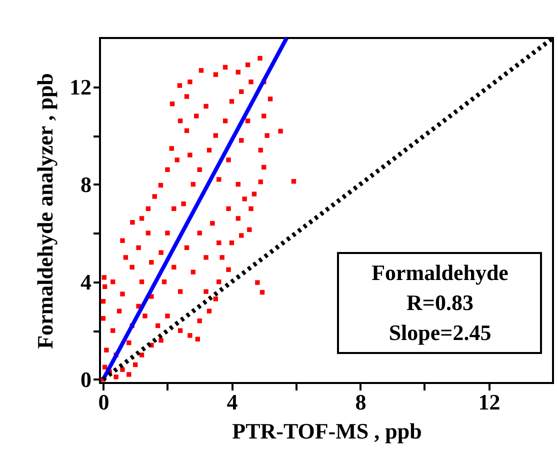 The width and height of the screenshot is (558, 473). What do you see at coordinates (440, 272) in the screenshot?
I see `annotation: Formaldehyde` at bounding box center [440, 272].